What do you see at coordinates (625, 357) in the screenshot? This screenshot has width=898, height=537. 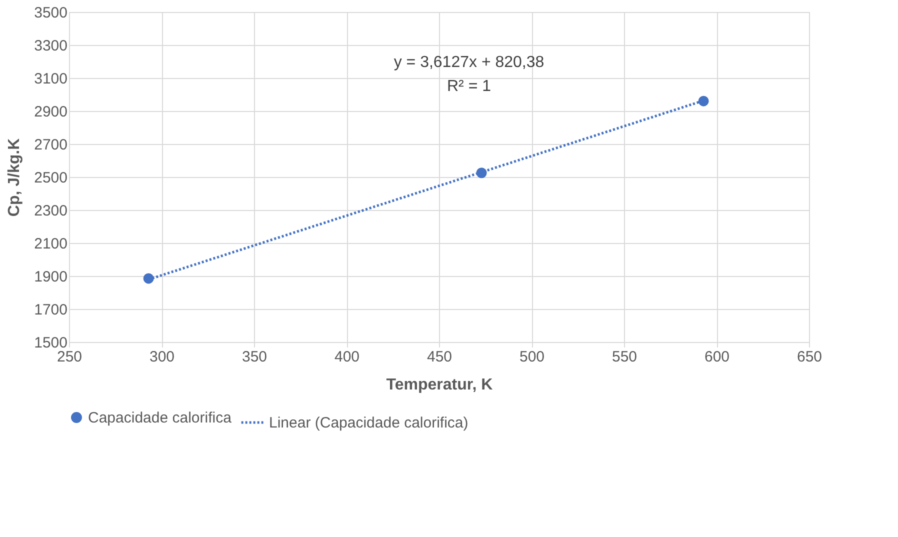 I see `x-tick-label: 550` at bounding box center [625, 357].